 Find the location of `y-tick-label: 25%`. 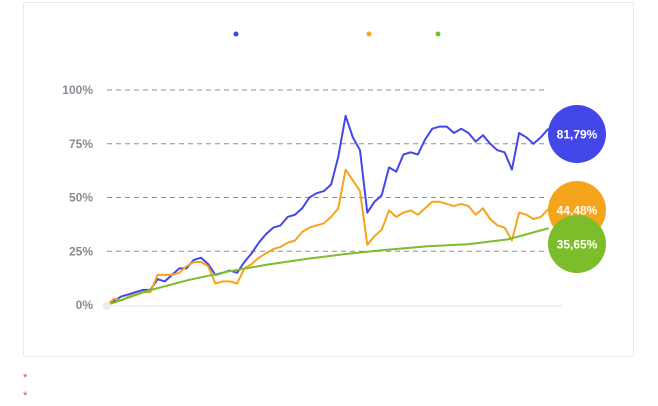

y-tick-label: 25% is located at coordinates (81, 251).